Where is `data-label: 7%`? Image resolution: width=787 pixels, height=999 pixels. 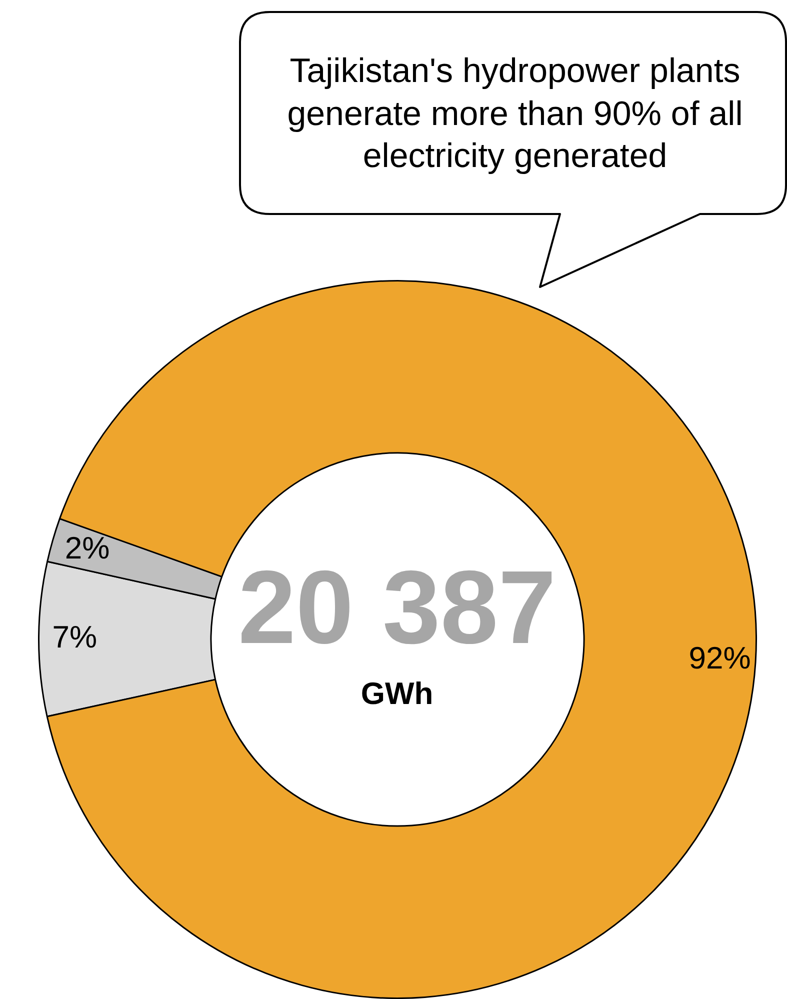 data-label: 7% is located at coordinates (75, 637).